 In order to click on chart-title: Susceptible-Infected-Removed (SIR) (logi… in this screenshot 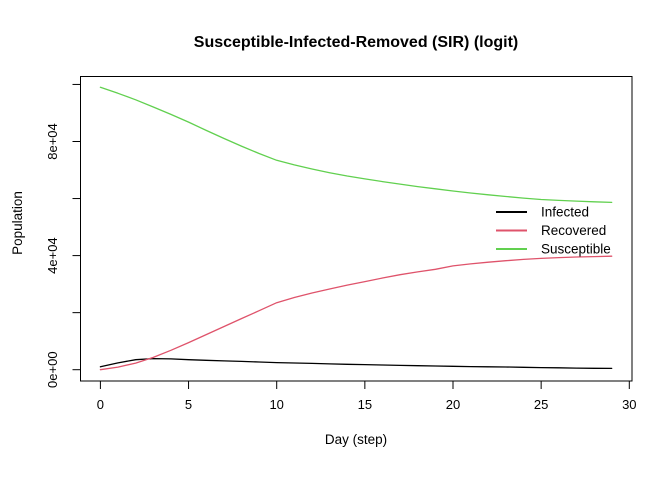, I will do `click(356, 42)`.